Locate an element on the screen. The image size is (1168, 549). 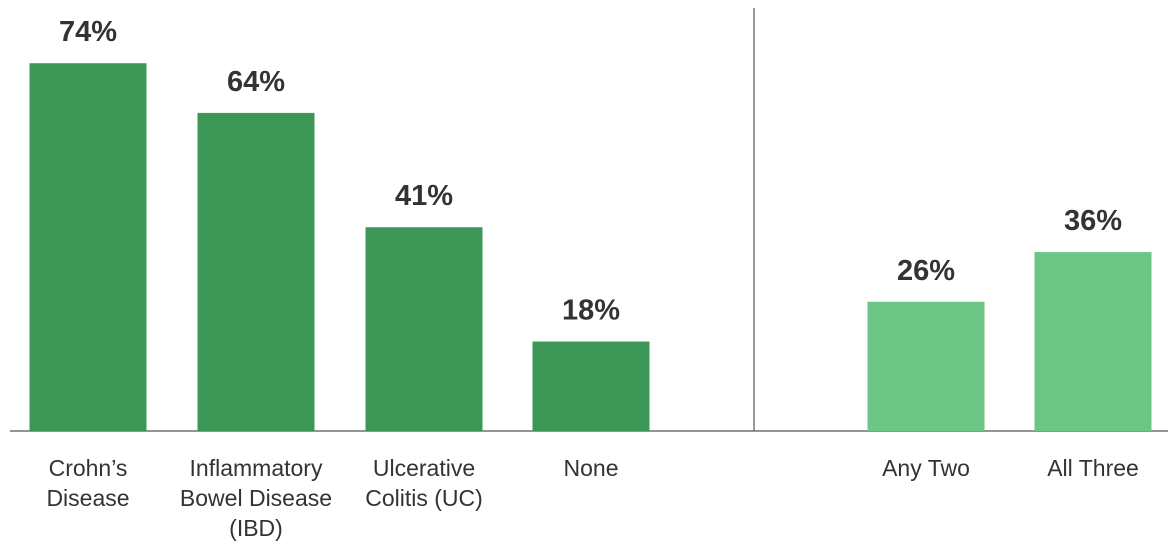
category-label: All Three is located at coordinates (1093, 468).